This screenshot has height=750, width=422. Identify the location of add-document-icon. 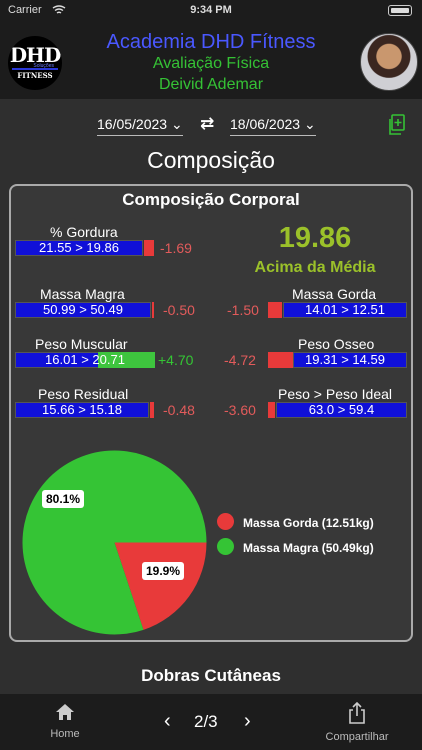
(397, 125).